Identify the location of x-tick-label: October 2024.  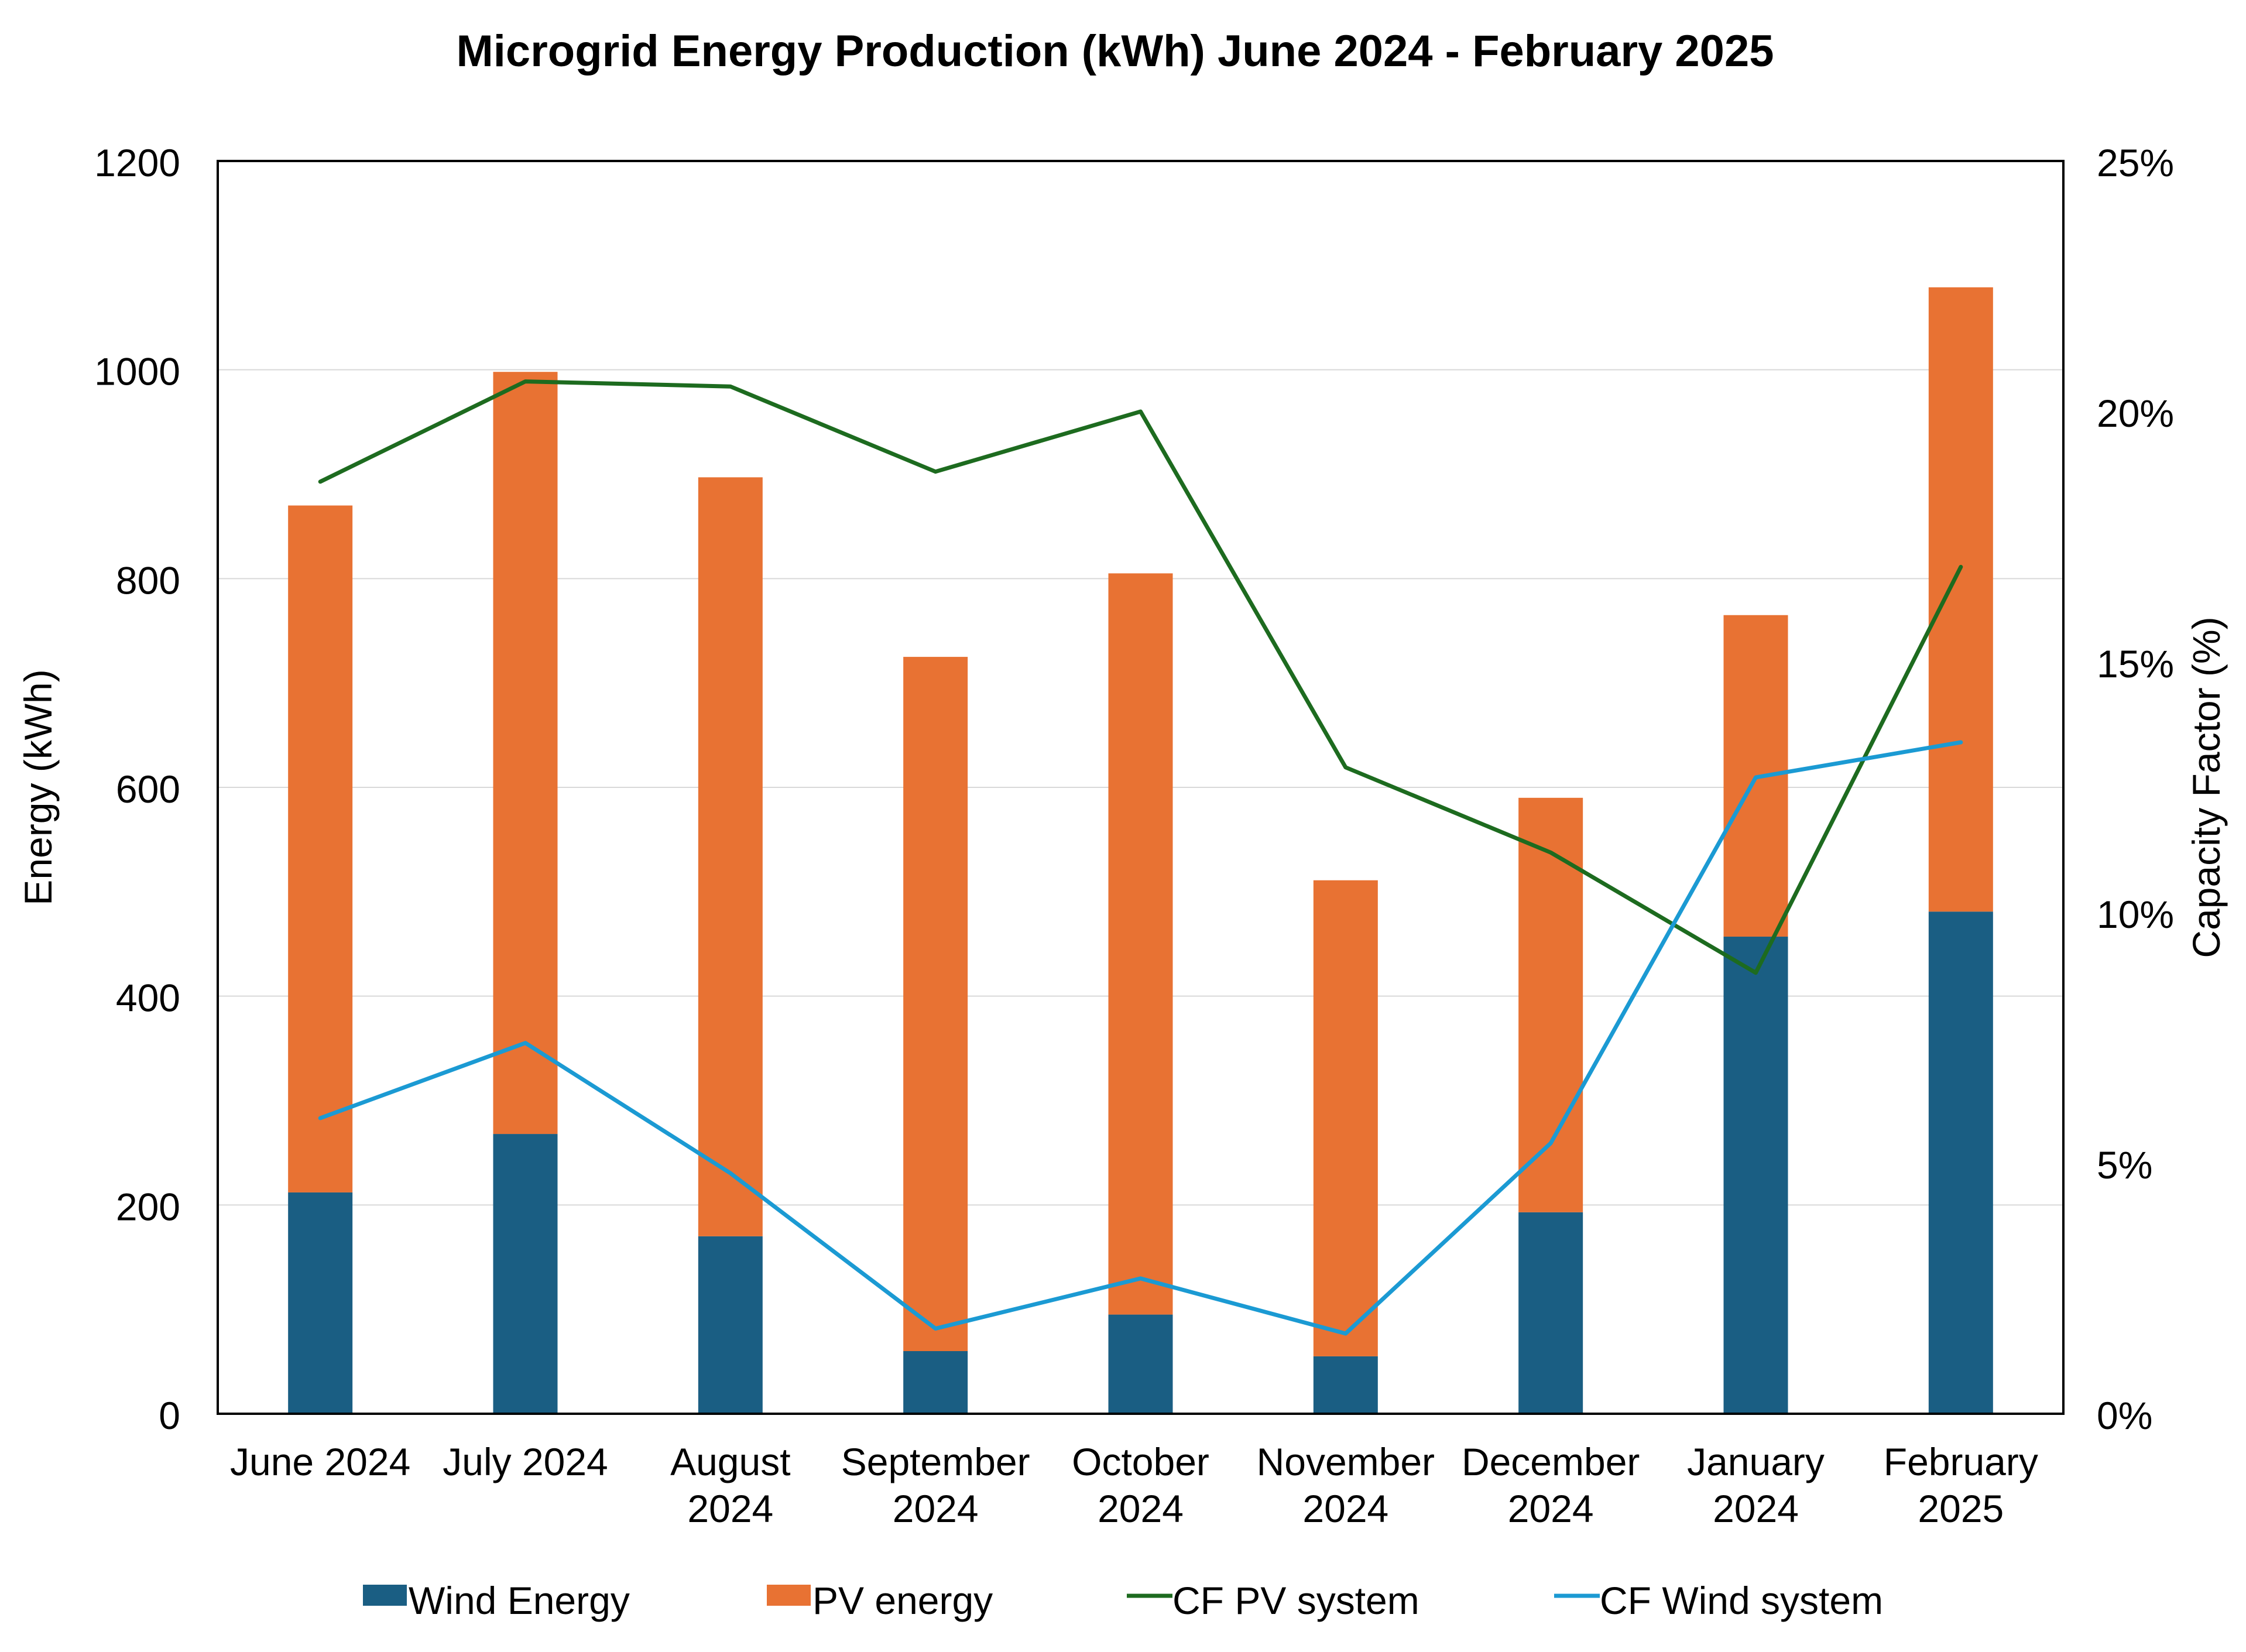
(1140, 1485).